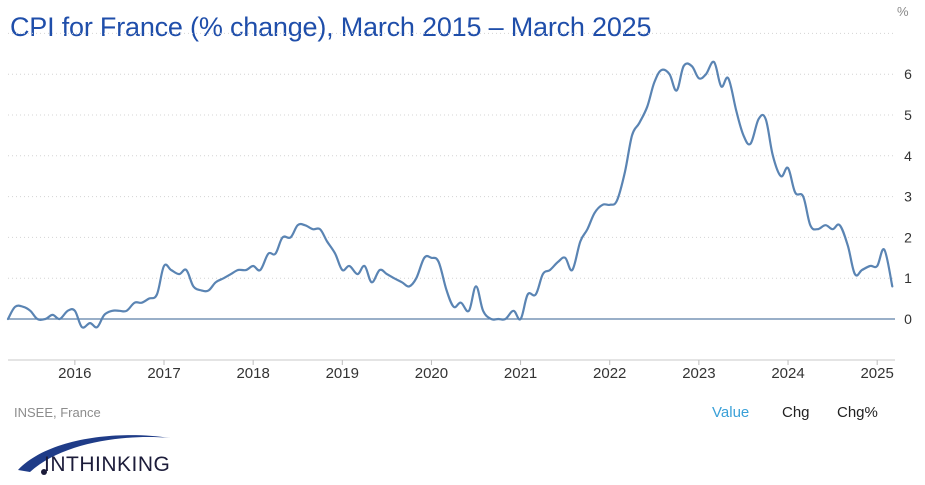 This screenshot has height=485, width=925. What do you see at coordinates (796, 412) in the screenshot?
I see `tab-chg: Chg` at bounding box center [796, 412].